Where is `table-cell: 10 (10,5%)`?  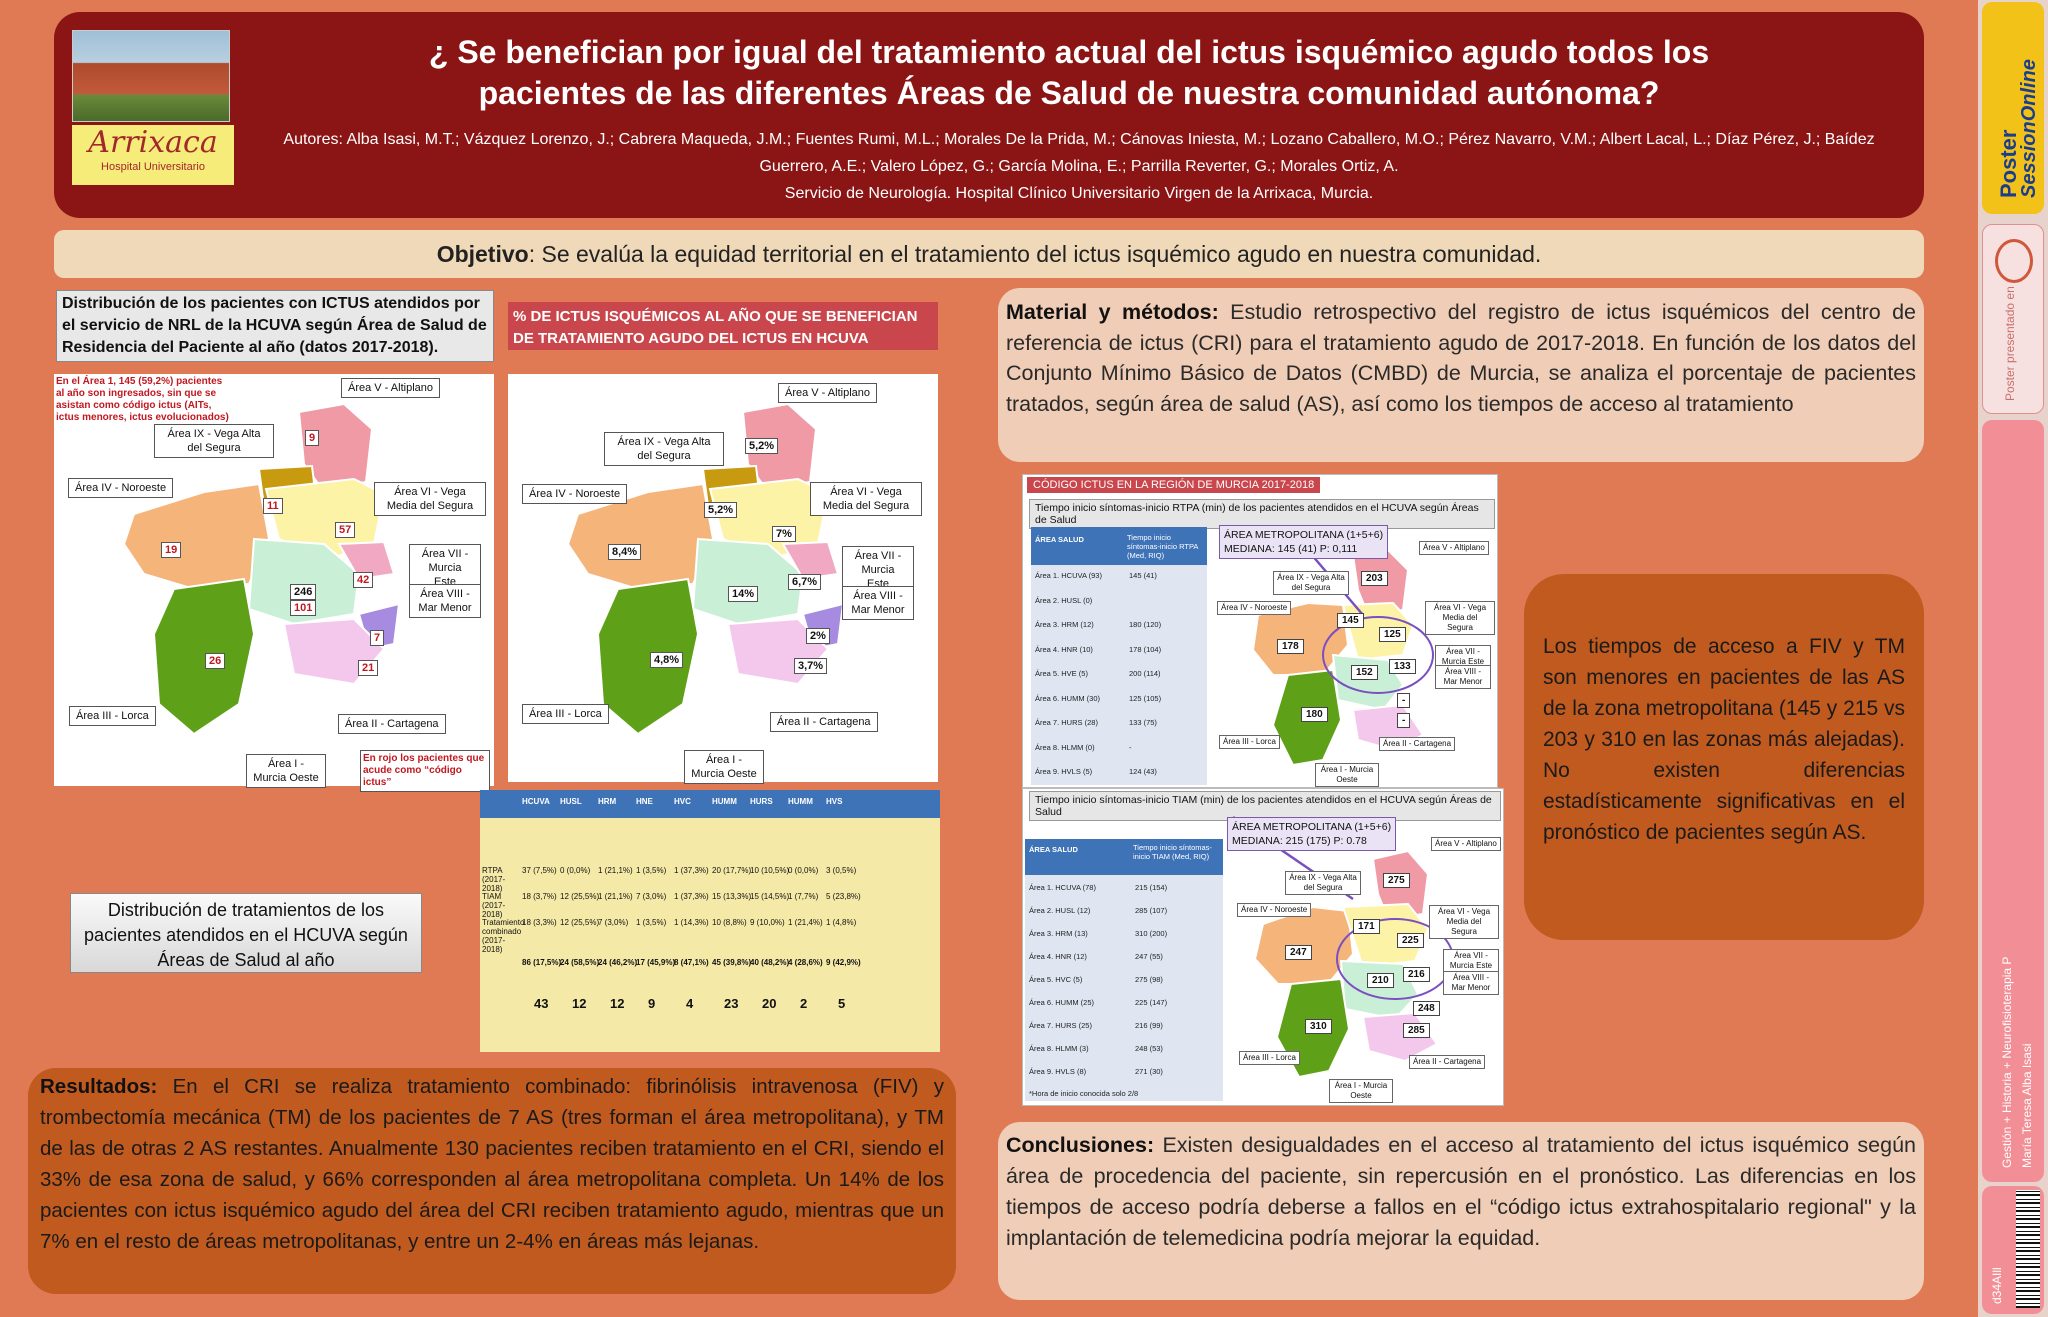 table-cell: 10 (10,5%) is located at coordinates (770, 870).